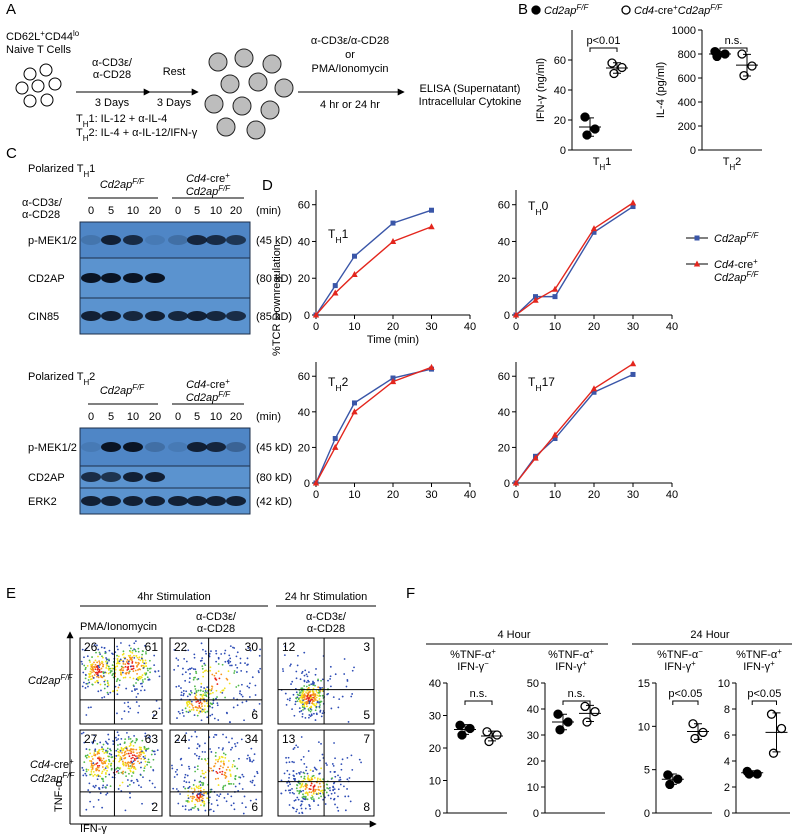 This screenshot has height=834, width=800. Describe the element at coordinates (603, 49) in the screenshot. I see `significance-bracket` at that location.